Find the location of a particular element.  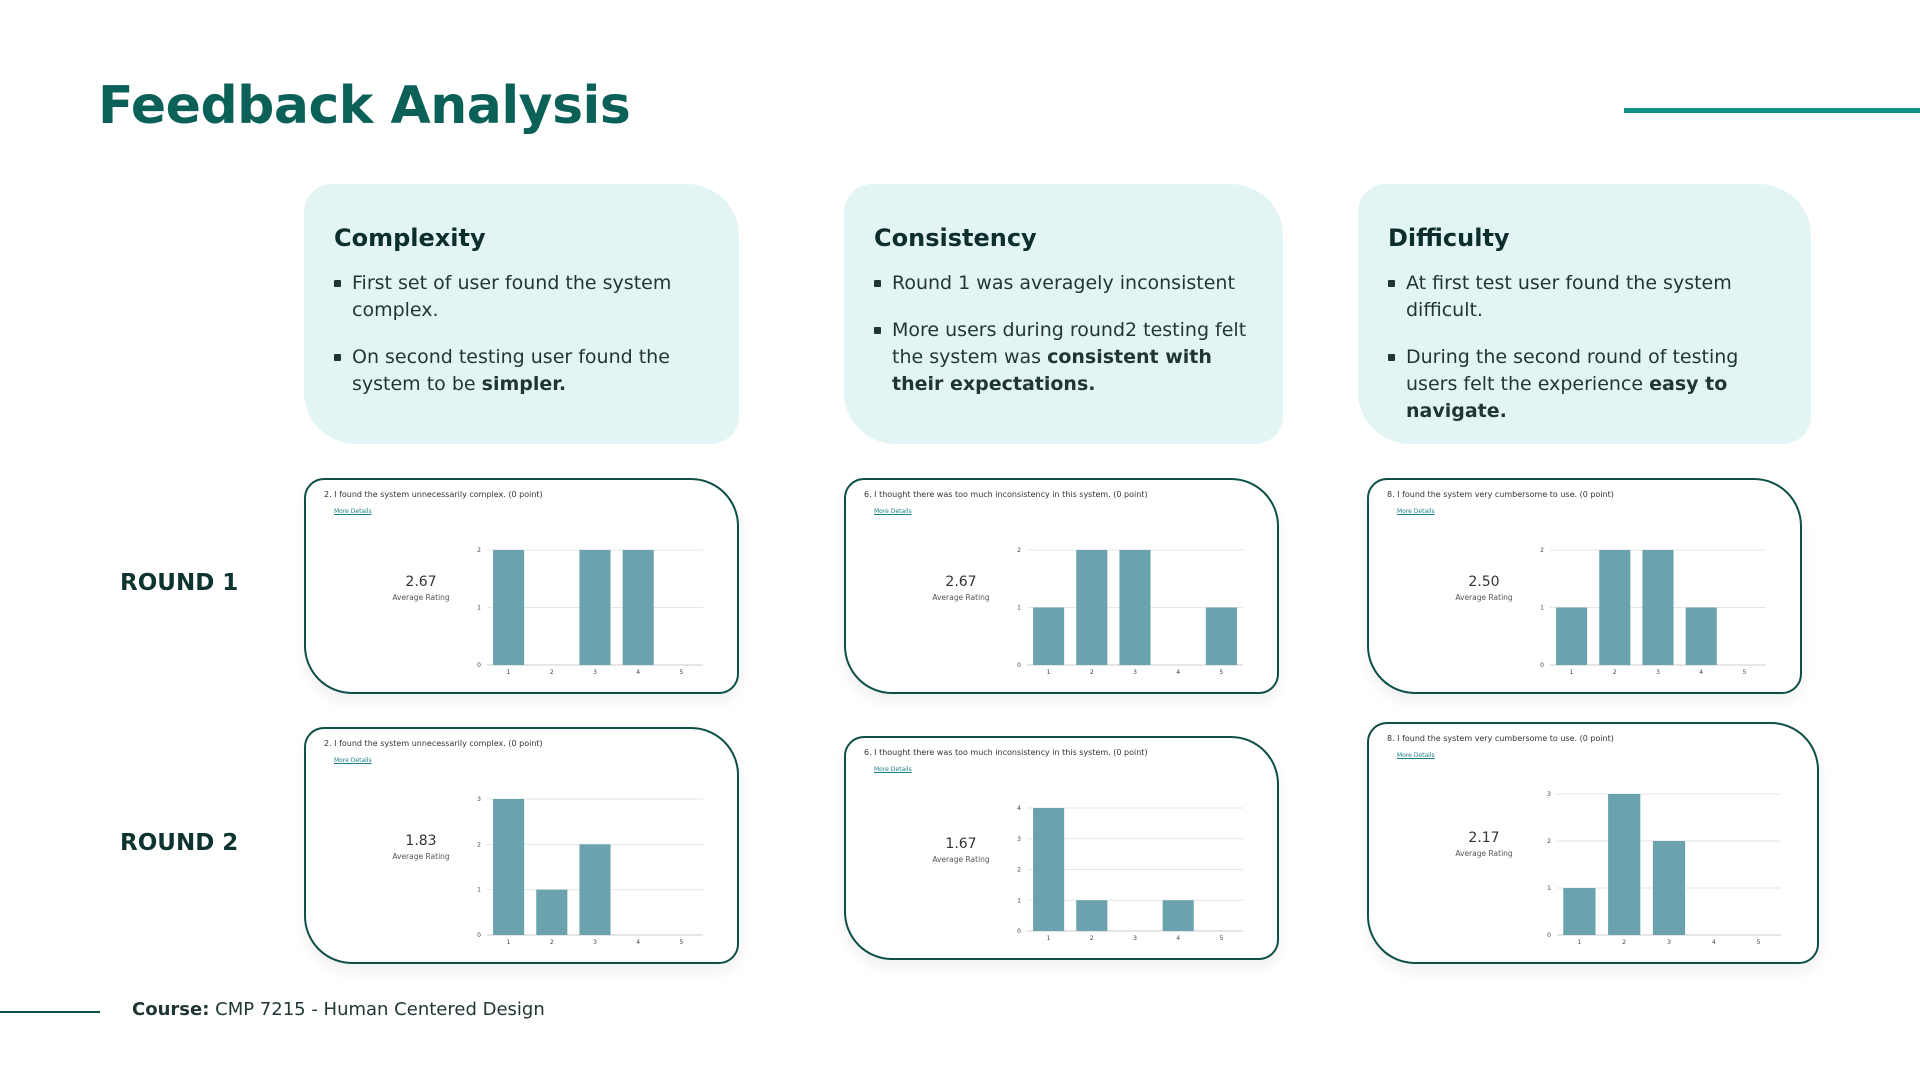

footer-course: CMP 7215 - Human Centered Design is located at coordinates (380, 1009).